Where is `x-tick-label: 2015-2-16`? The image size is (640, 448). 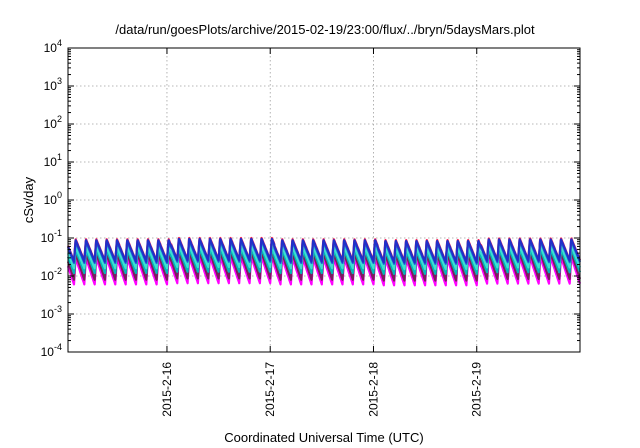 x-tick-label: 2015-2-16 is located at coordinates (167, 389).